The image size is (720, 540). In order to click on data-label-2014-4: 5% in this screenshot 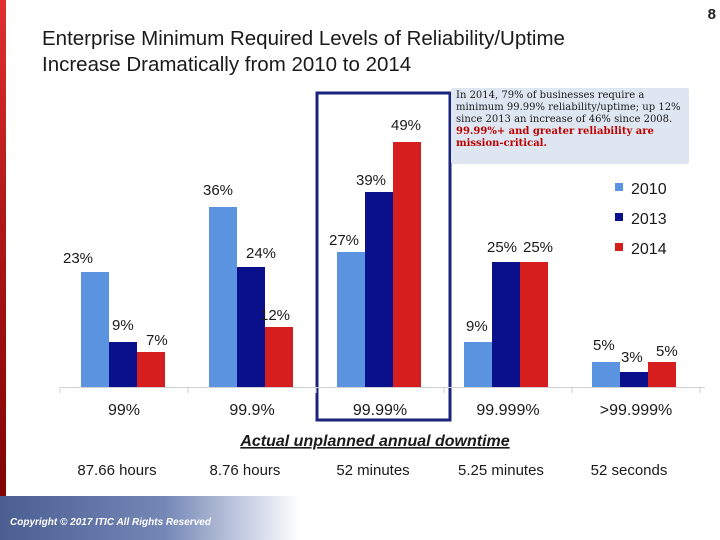, I will do `click(667, 351)`.